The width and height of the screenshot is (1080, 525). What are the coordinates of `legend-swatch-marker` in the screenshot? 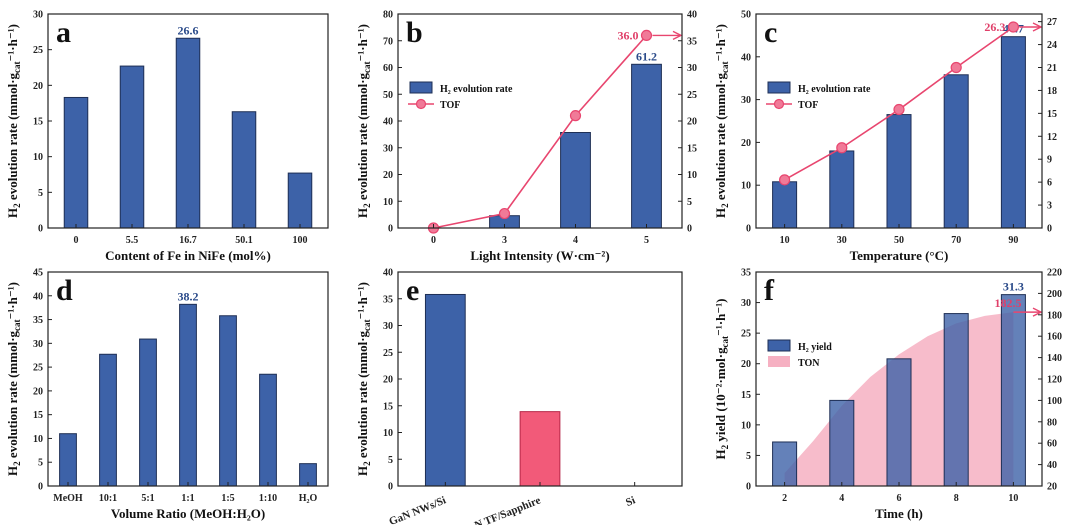 It's located at (779, 104).